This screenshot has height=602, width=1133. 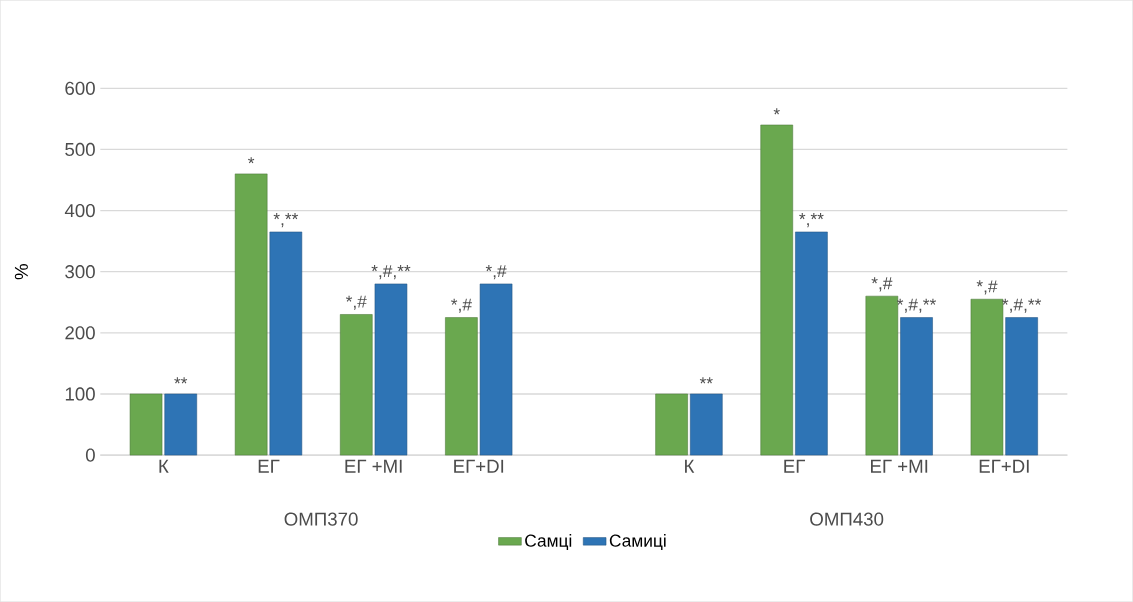 What do you see at coordinates (80, 394) in the screenshot?
I see `y-tick-label: 100` at bounding box center [80, 394].